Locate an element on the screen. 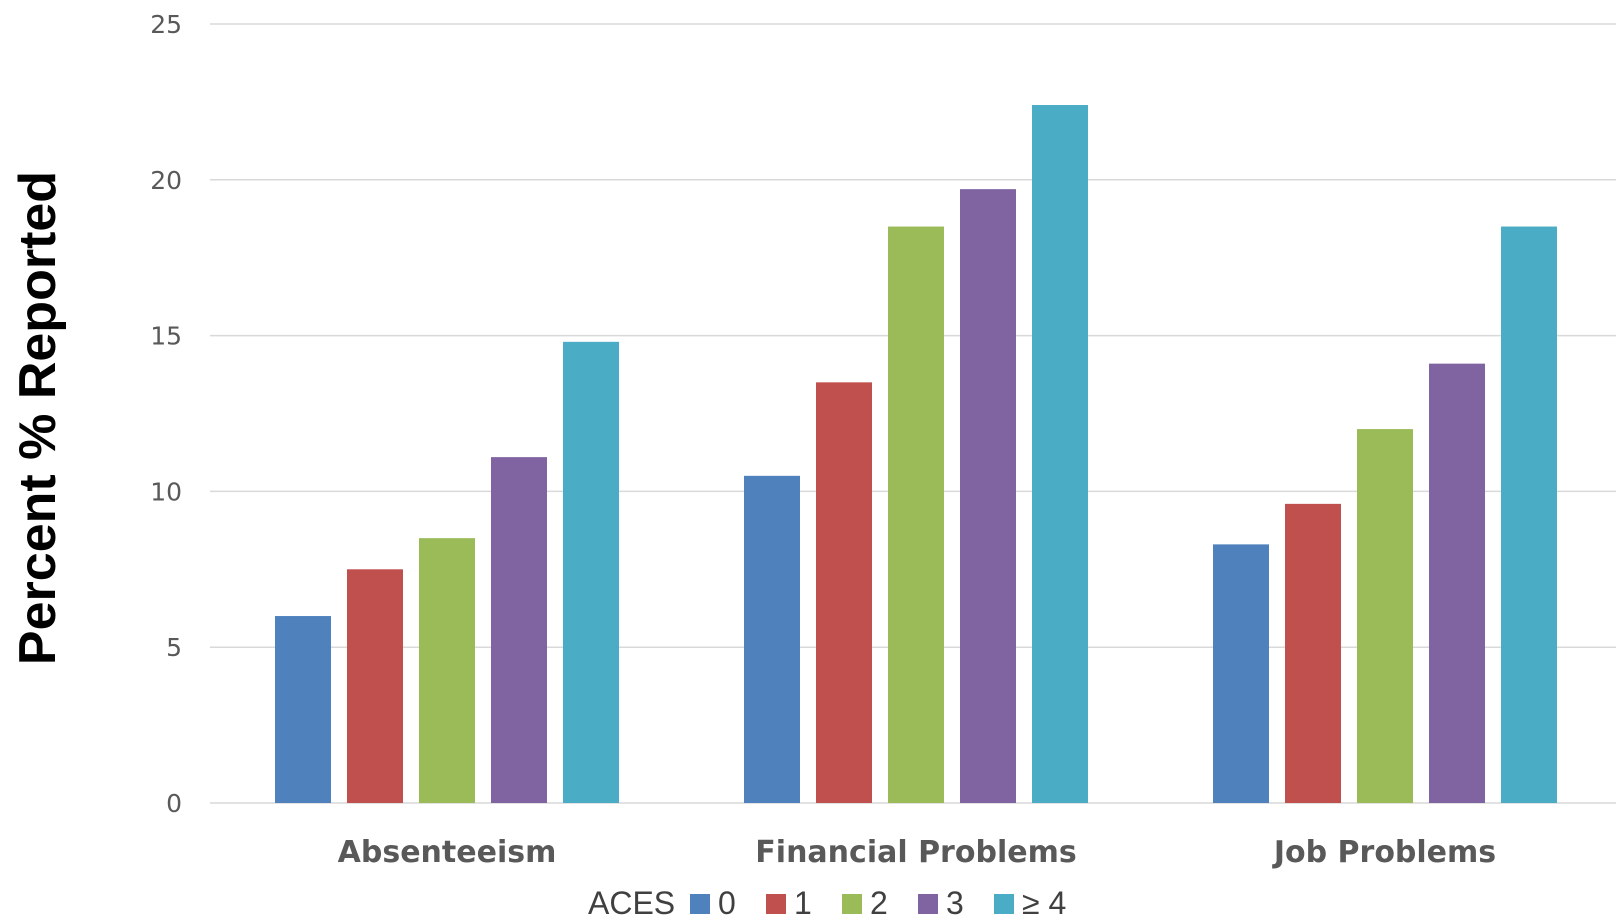 The height and width of the screenshot is (921, 1616). y-tick-label: 0 is located at coordinates (174, 803).